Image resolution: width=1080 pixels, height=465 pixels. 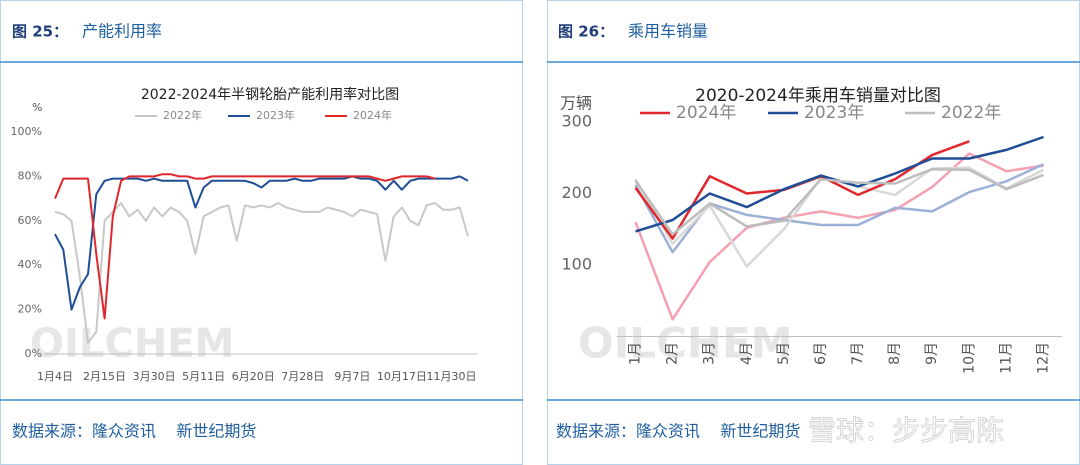 What do you see at coordinates (33, 353) in the screenshot?
I see `y-tick-label: 0%` at bounding box center [33, 353].